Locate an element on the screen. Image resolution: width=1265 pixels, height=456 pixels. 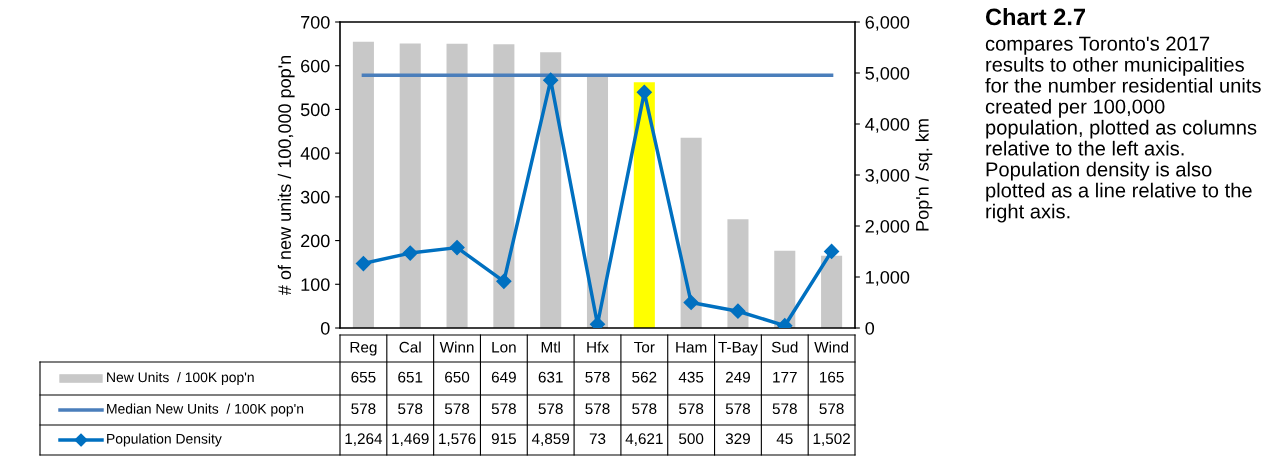
data-label: 1,469 is located at coordinates (410, 439).